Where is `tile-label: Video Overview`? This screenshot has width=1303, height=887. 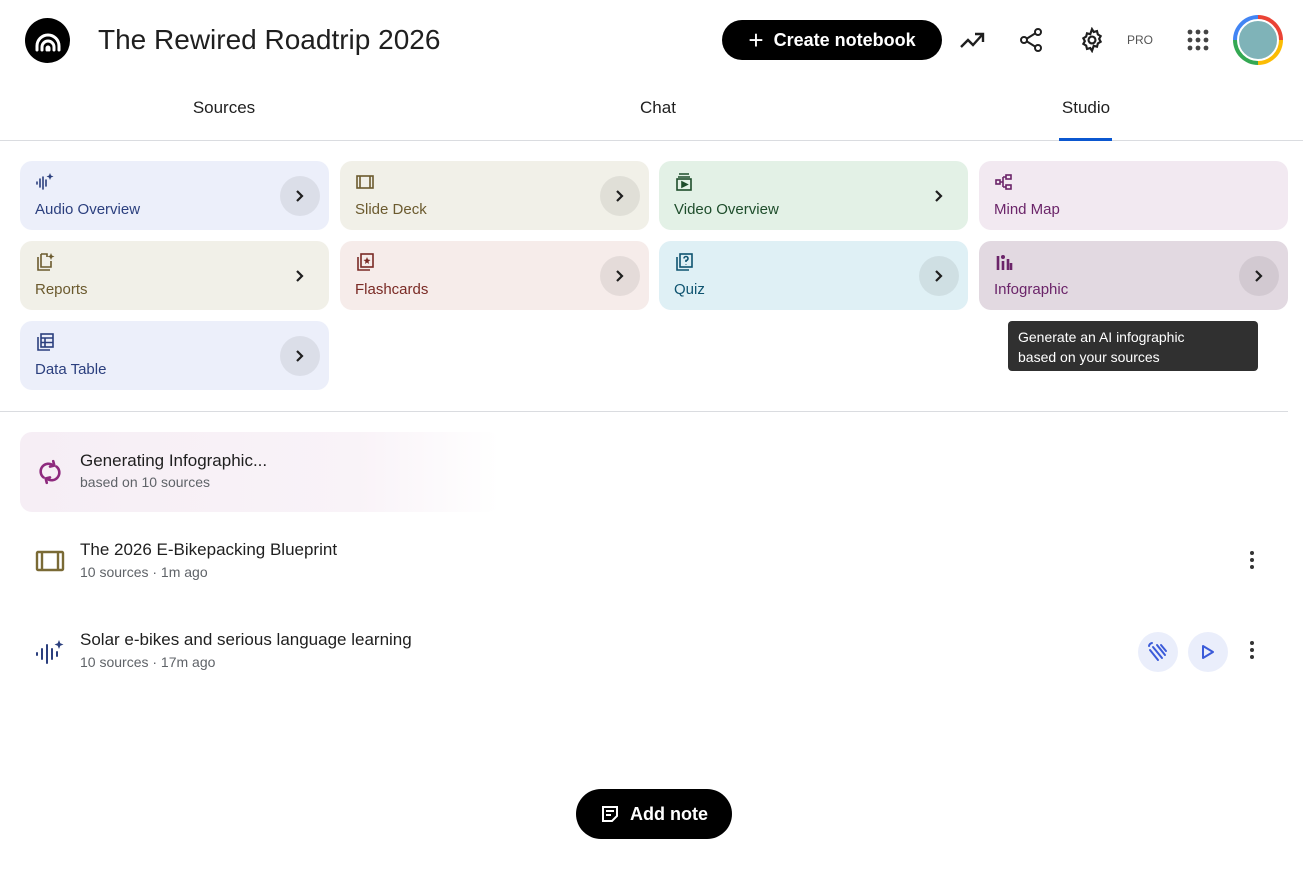
tile-label: Video Overview is located at coordinates (726, 209).